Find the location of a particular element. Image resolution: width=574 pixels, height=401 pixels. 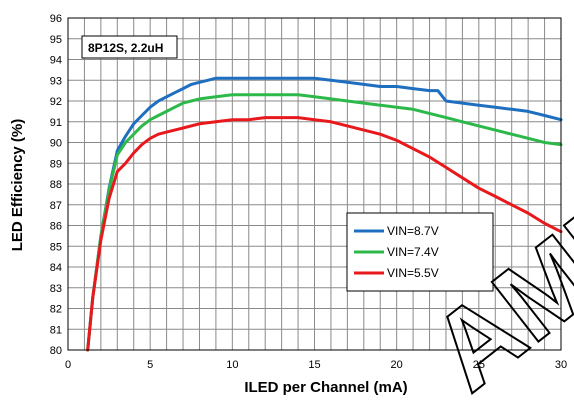

y-axis-label: LED Efficiency (%) is located at coordinates (17, 185).